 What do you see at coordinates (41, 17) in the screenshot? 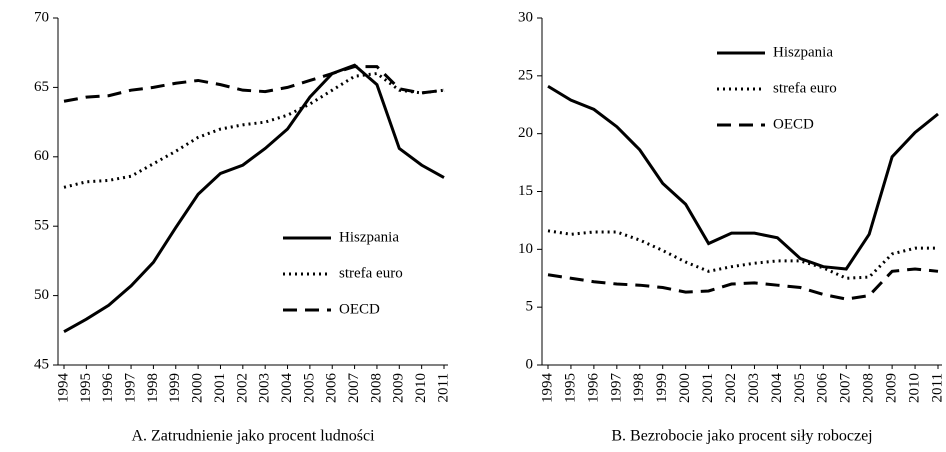
I see `y-tick-label: 70` at bounding box center [41, 17].